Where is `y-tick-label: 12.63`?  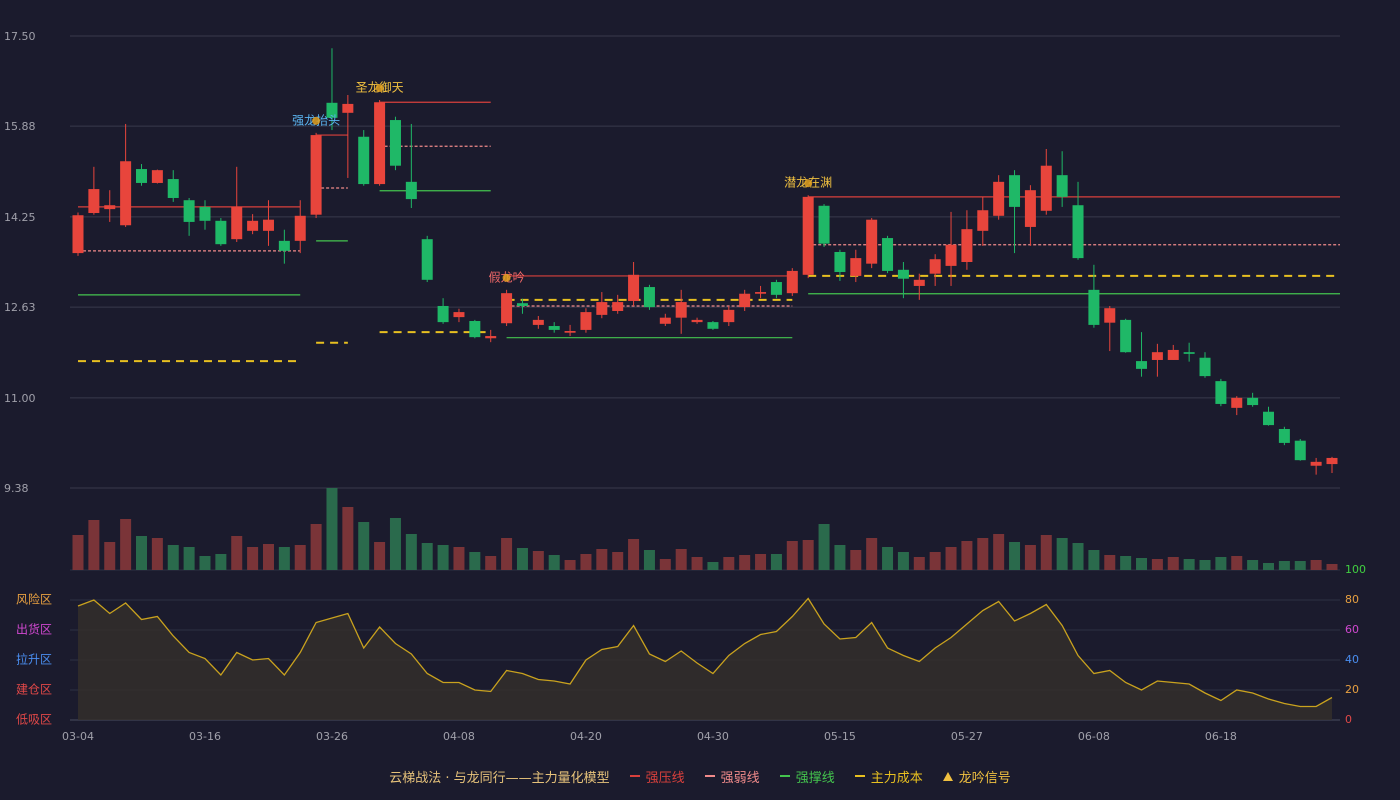 y-tick-label: 12.63 is located at coordinates (20, 307).